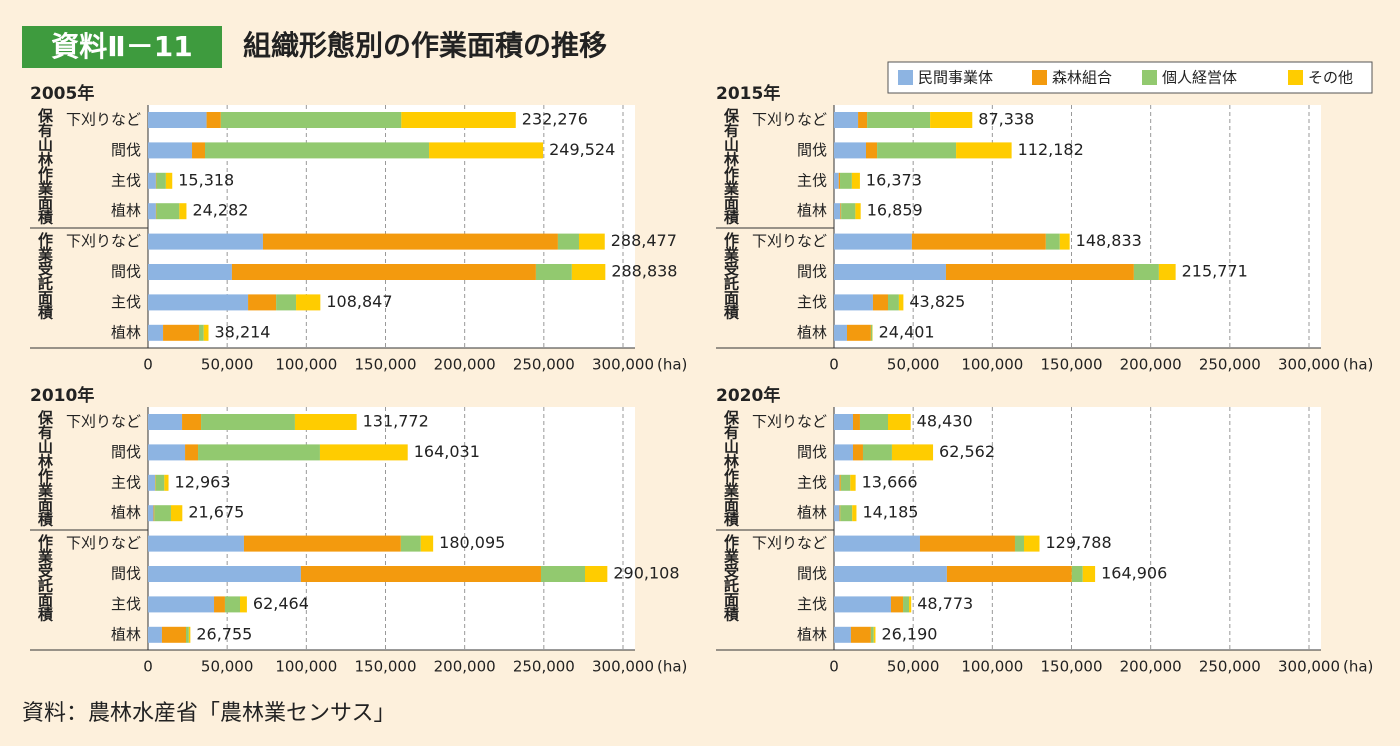  I want to click on total-label: 288,838, so click(644, 271).